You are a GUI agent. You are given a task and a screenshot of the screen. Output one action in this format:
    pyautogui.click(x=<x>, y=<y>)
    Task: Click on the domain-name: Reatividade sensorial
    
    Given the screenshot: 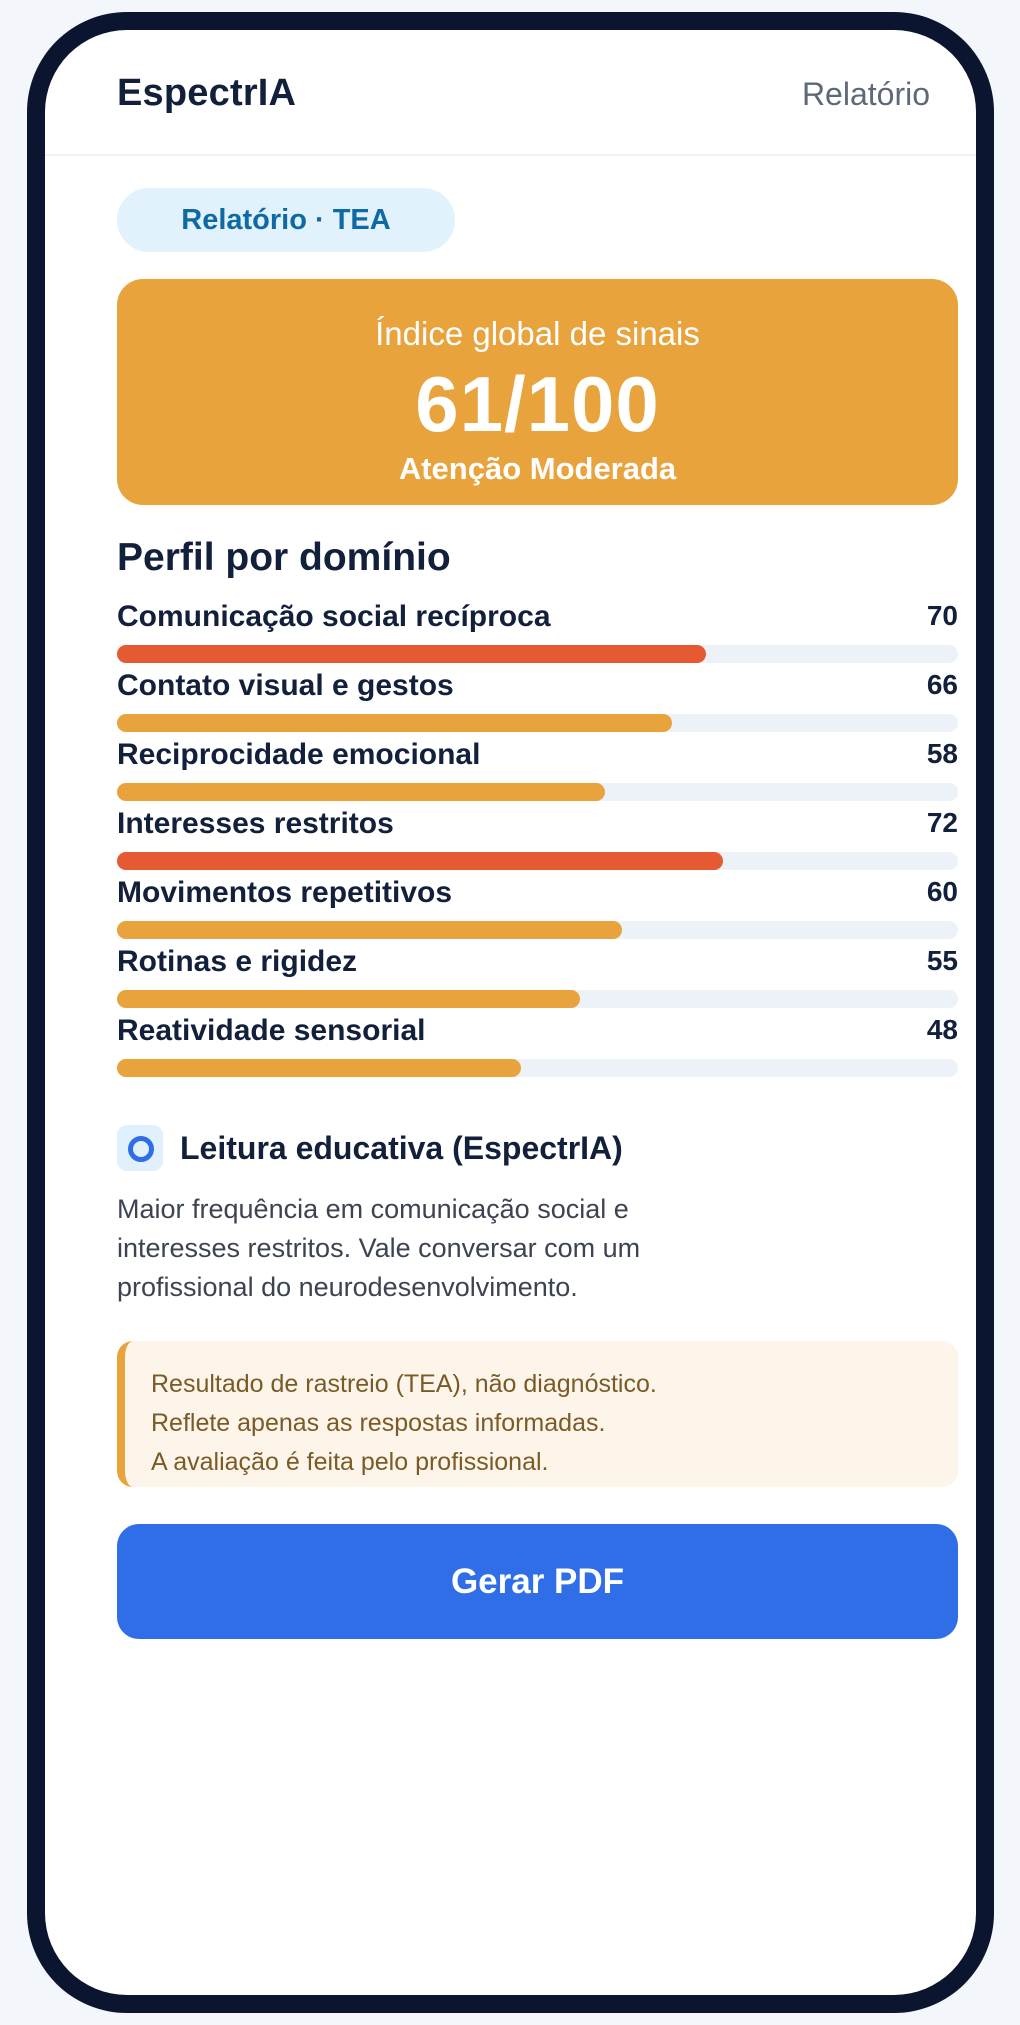 What is the action you would take?
    pyautogui.click(x=271, y=1030)
    